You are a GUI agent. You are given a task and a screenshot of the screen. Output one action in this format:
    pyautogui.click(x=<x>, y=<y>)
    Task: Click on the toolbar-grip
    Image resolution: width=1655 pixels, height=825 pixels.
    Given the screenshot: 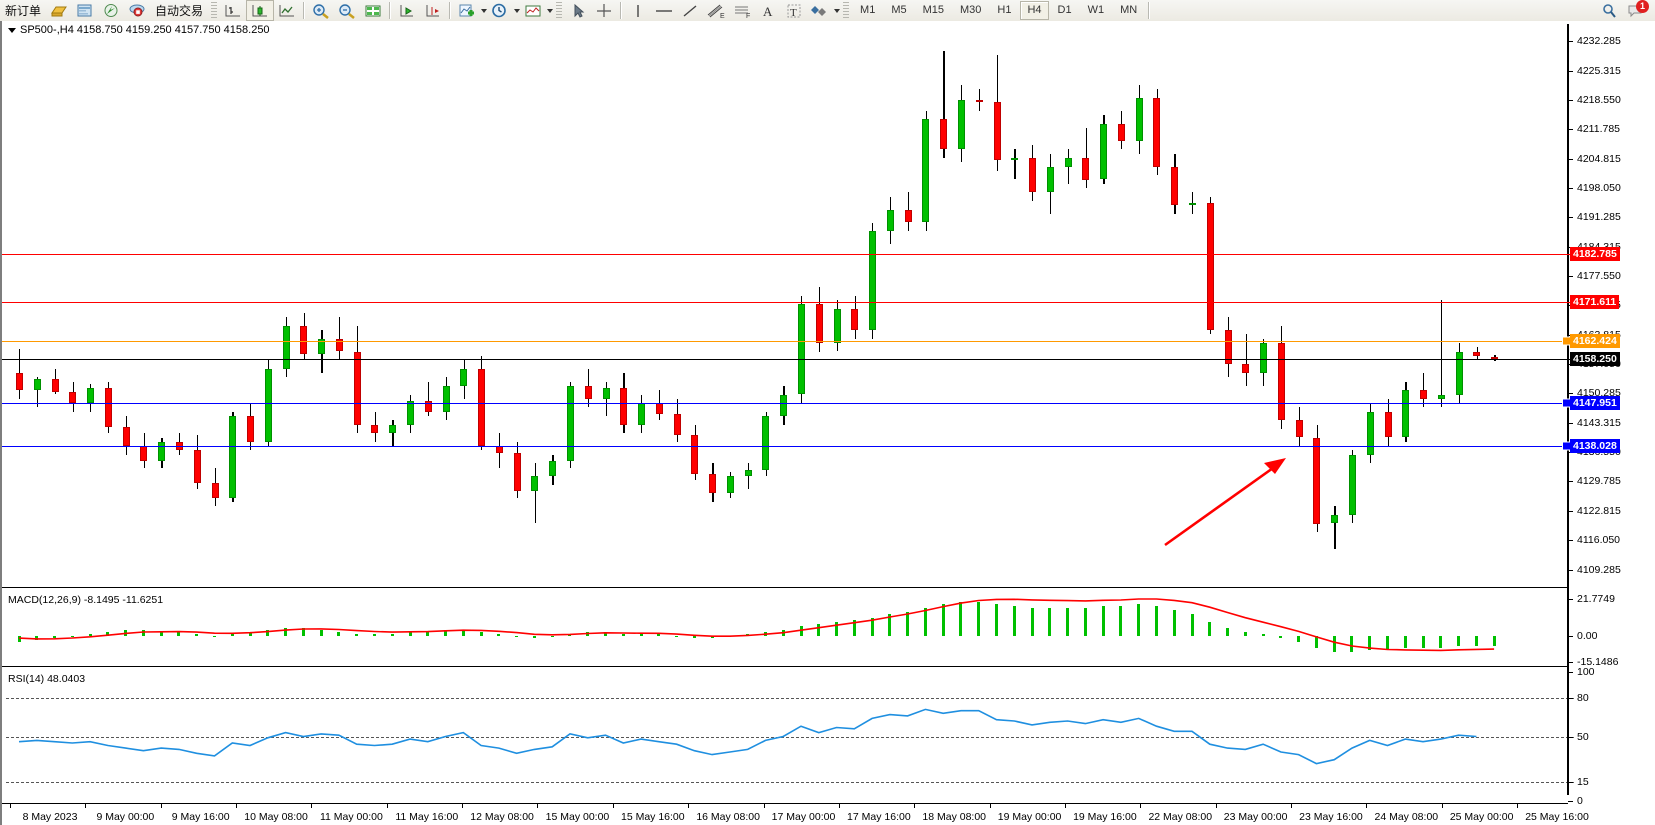 What is the action you would take?
    pyautogui.click(x=214, y=10)
    